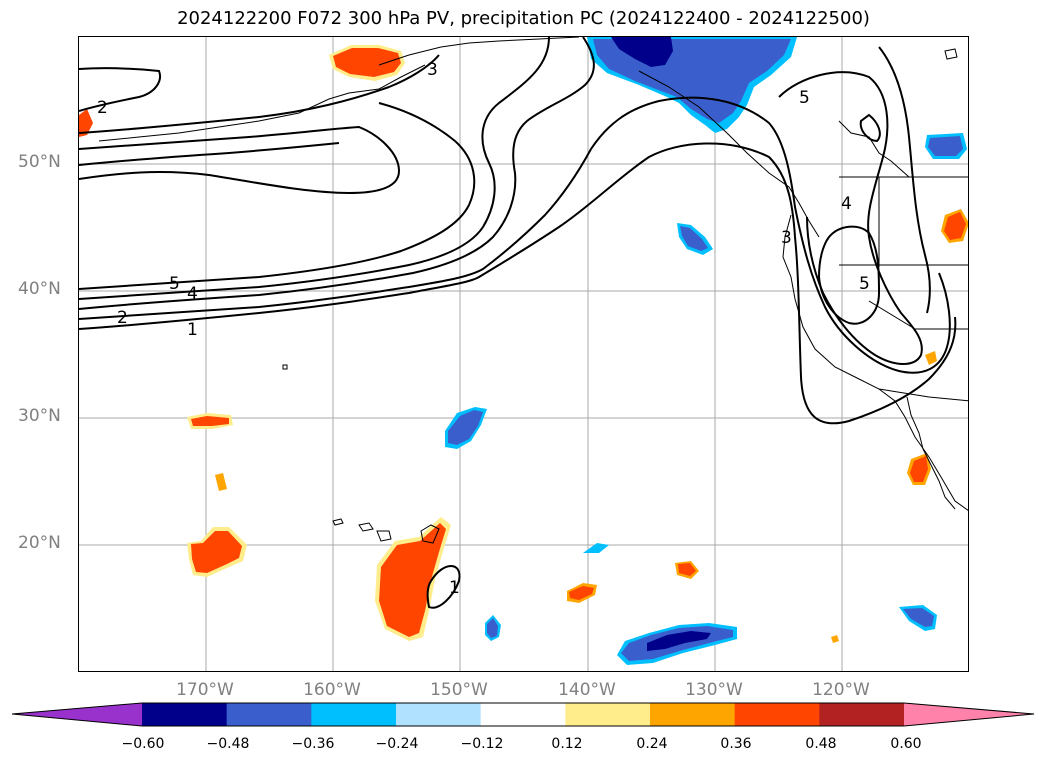 The height and width of the screenshot is (765, 1047). Describe the element at coordinates (205, 690) in the screenshot. I see `lon-label-170w: 170°W` at that location.